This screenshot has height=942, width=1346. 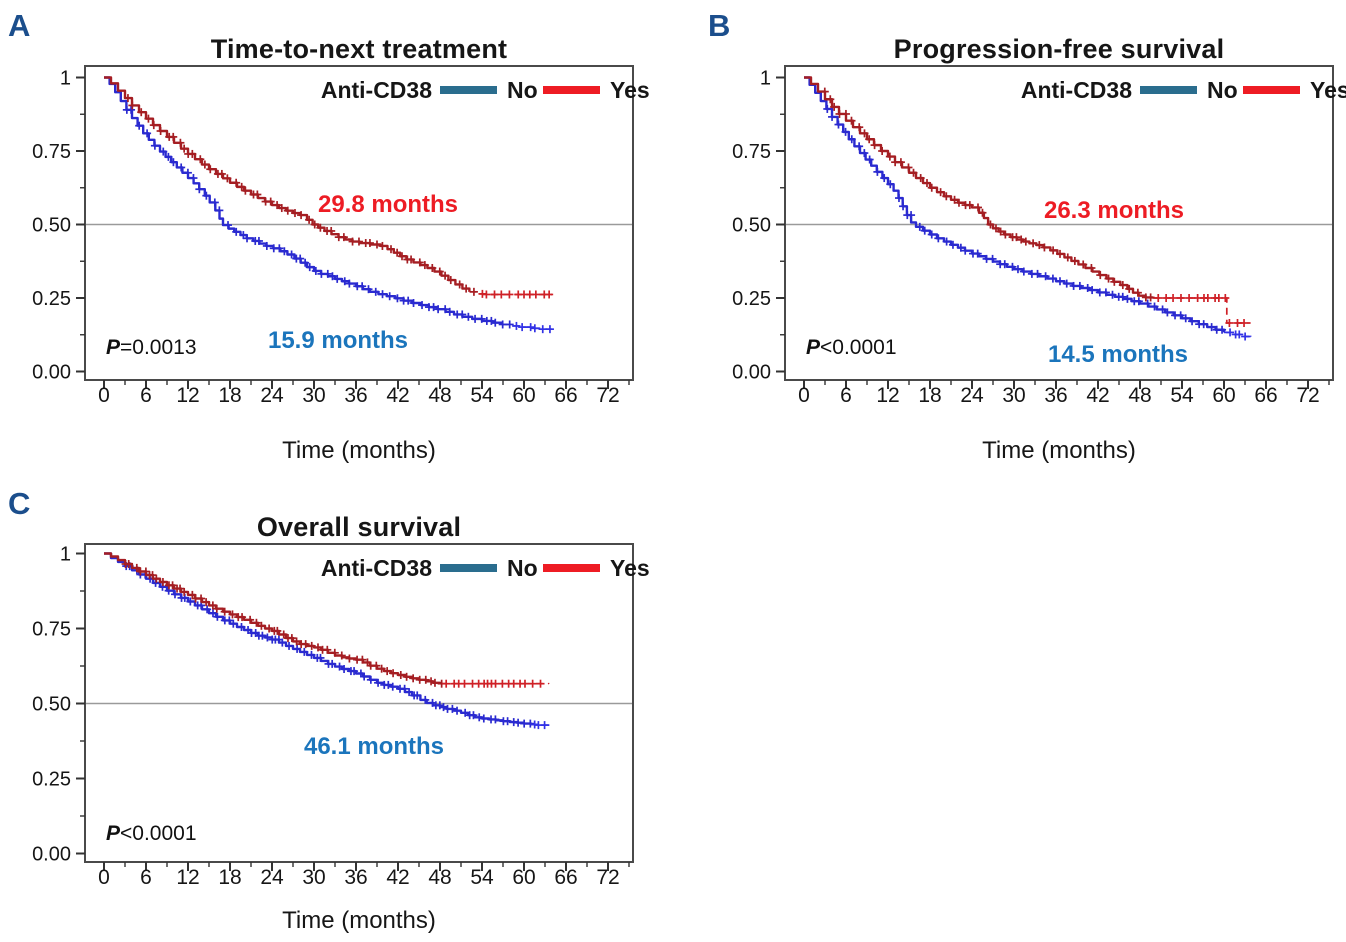 I want to click on panel-letter-b: B, so click(x=719, y=25).